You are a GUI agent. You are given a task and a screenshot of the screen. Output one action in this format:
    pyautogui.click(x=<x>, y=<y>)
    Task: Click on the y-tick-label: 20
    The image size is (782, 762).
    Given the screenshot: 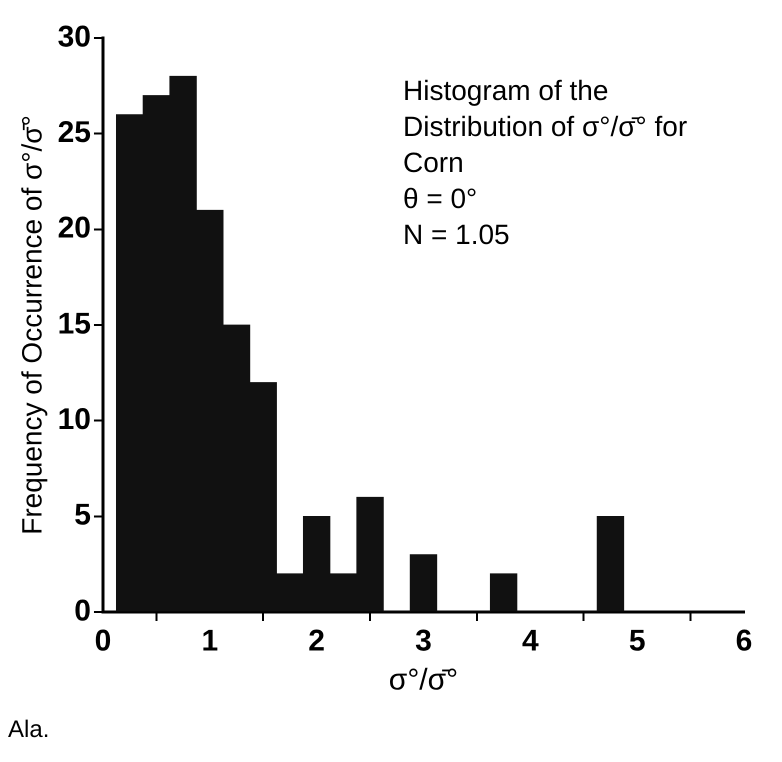 What is the action you would take?
    pyautogui.click(x=74, y=228)
    